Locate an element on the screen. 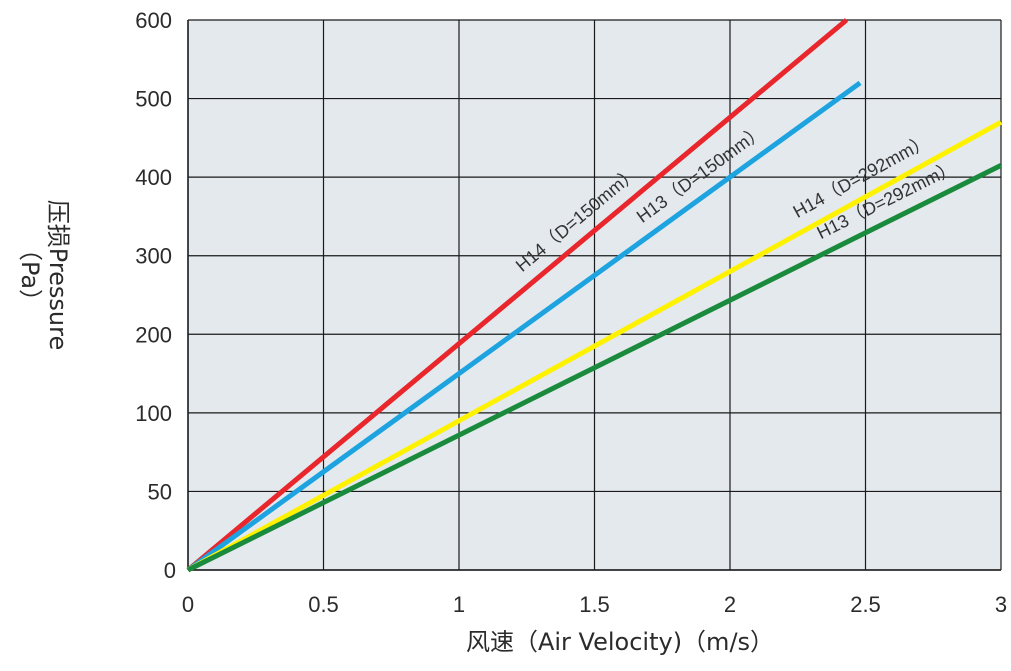 The image size is (1011, 671). x-tick-label: 0 is located at coordinates (188, 604).